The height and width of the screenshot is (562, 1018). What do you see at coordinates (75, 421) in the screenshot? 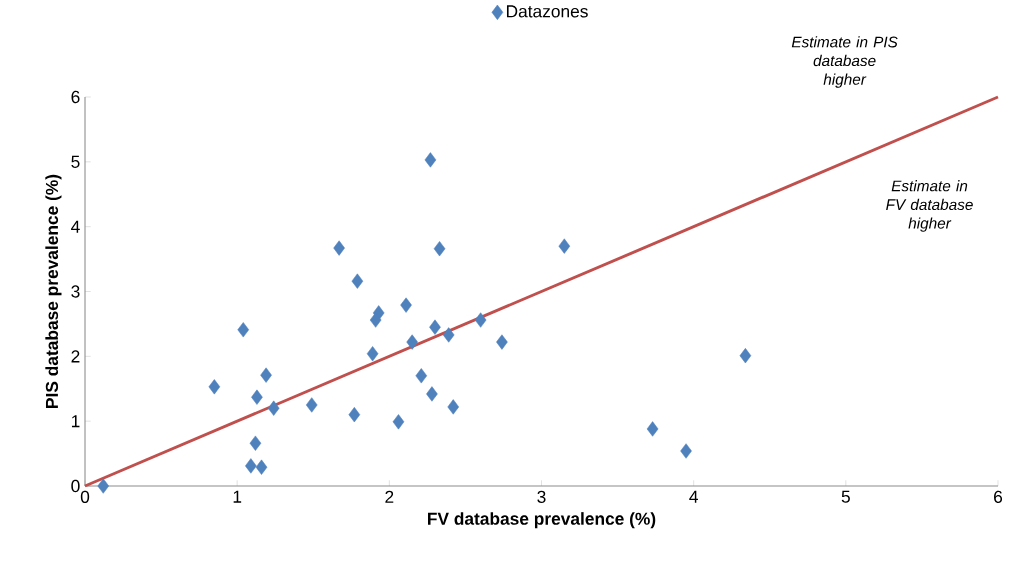
I see `y-tick-label: 1` at bounding box center [75, 421].